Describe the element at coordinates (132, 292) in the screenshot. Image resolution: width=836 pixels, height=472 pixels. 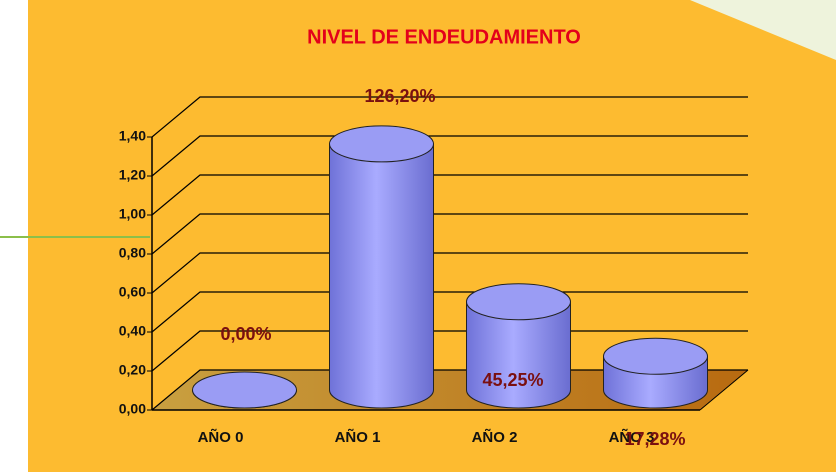
I see `y-tick-label: 0,60` at that location.